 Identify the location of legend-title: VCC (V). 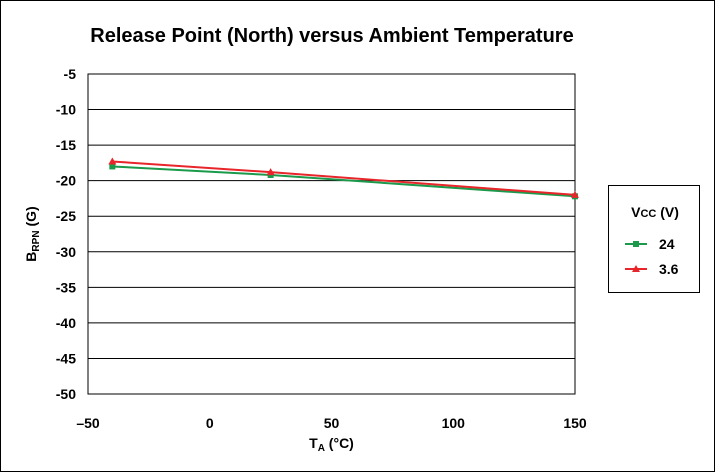
(655, 212).